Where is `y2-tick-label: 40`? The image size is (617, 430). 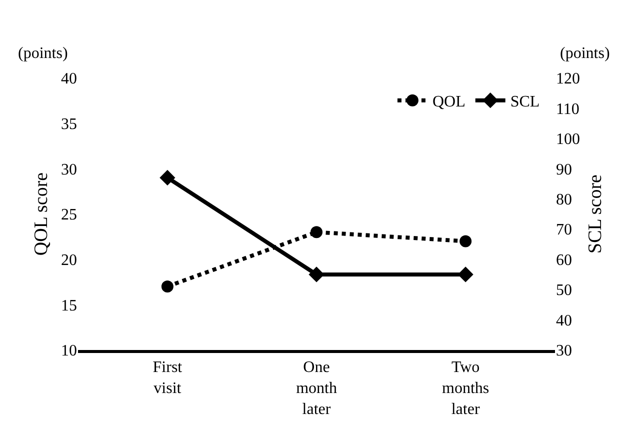 y2-tick-label: 40 is located at coordinates (564, 321).